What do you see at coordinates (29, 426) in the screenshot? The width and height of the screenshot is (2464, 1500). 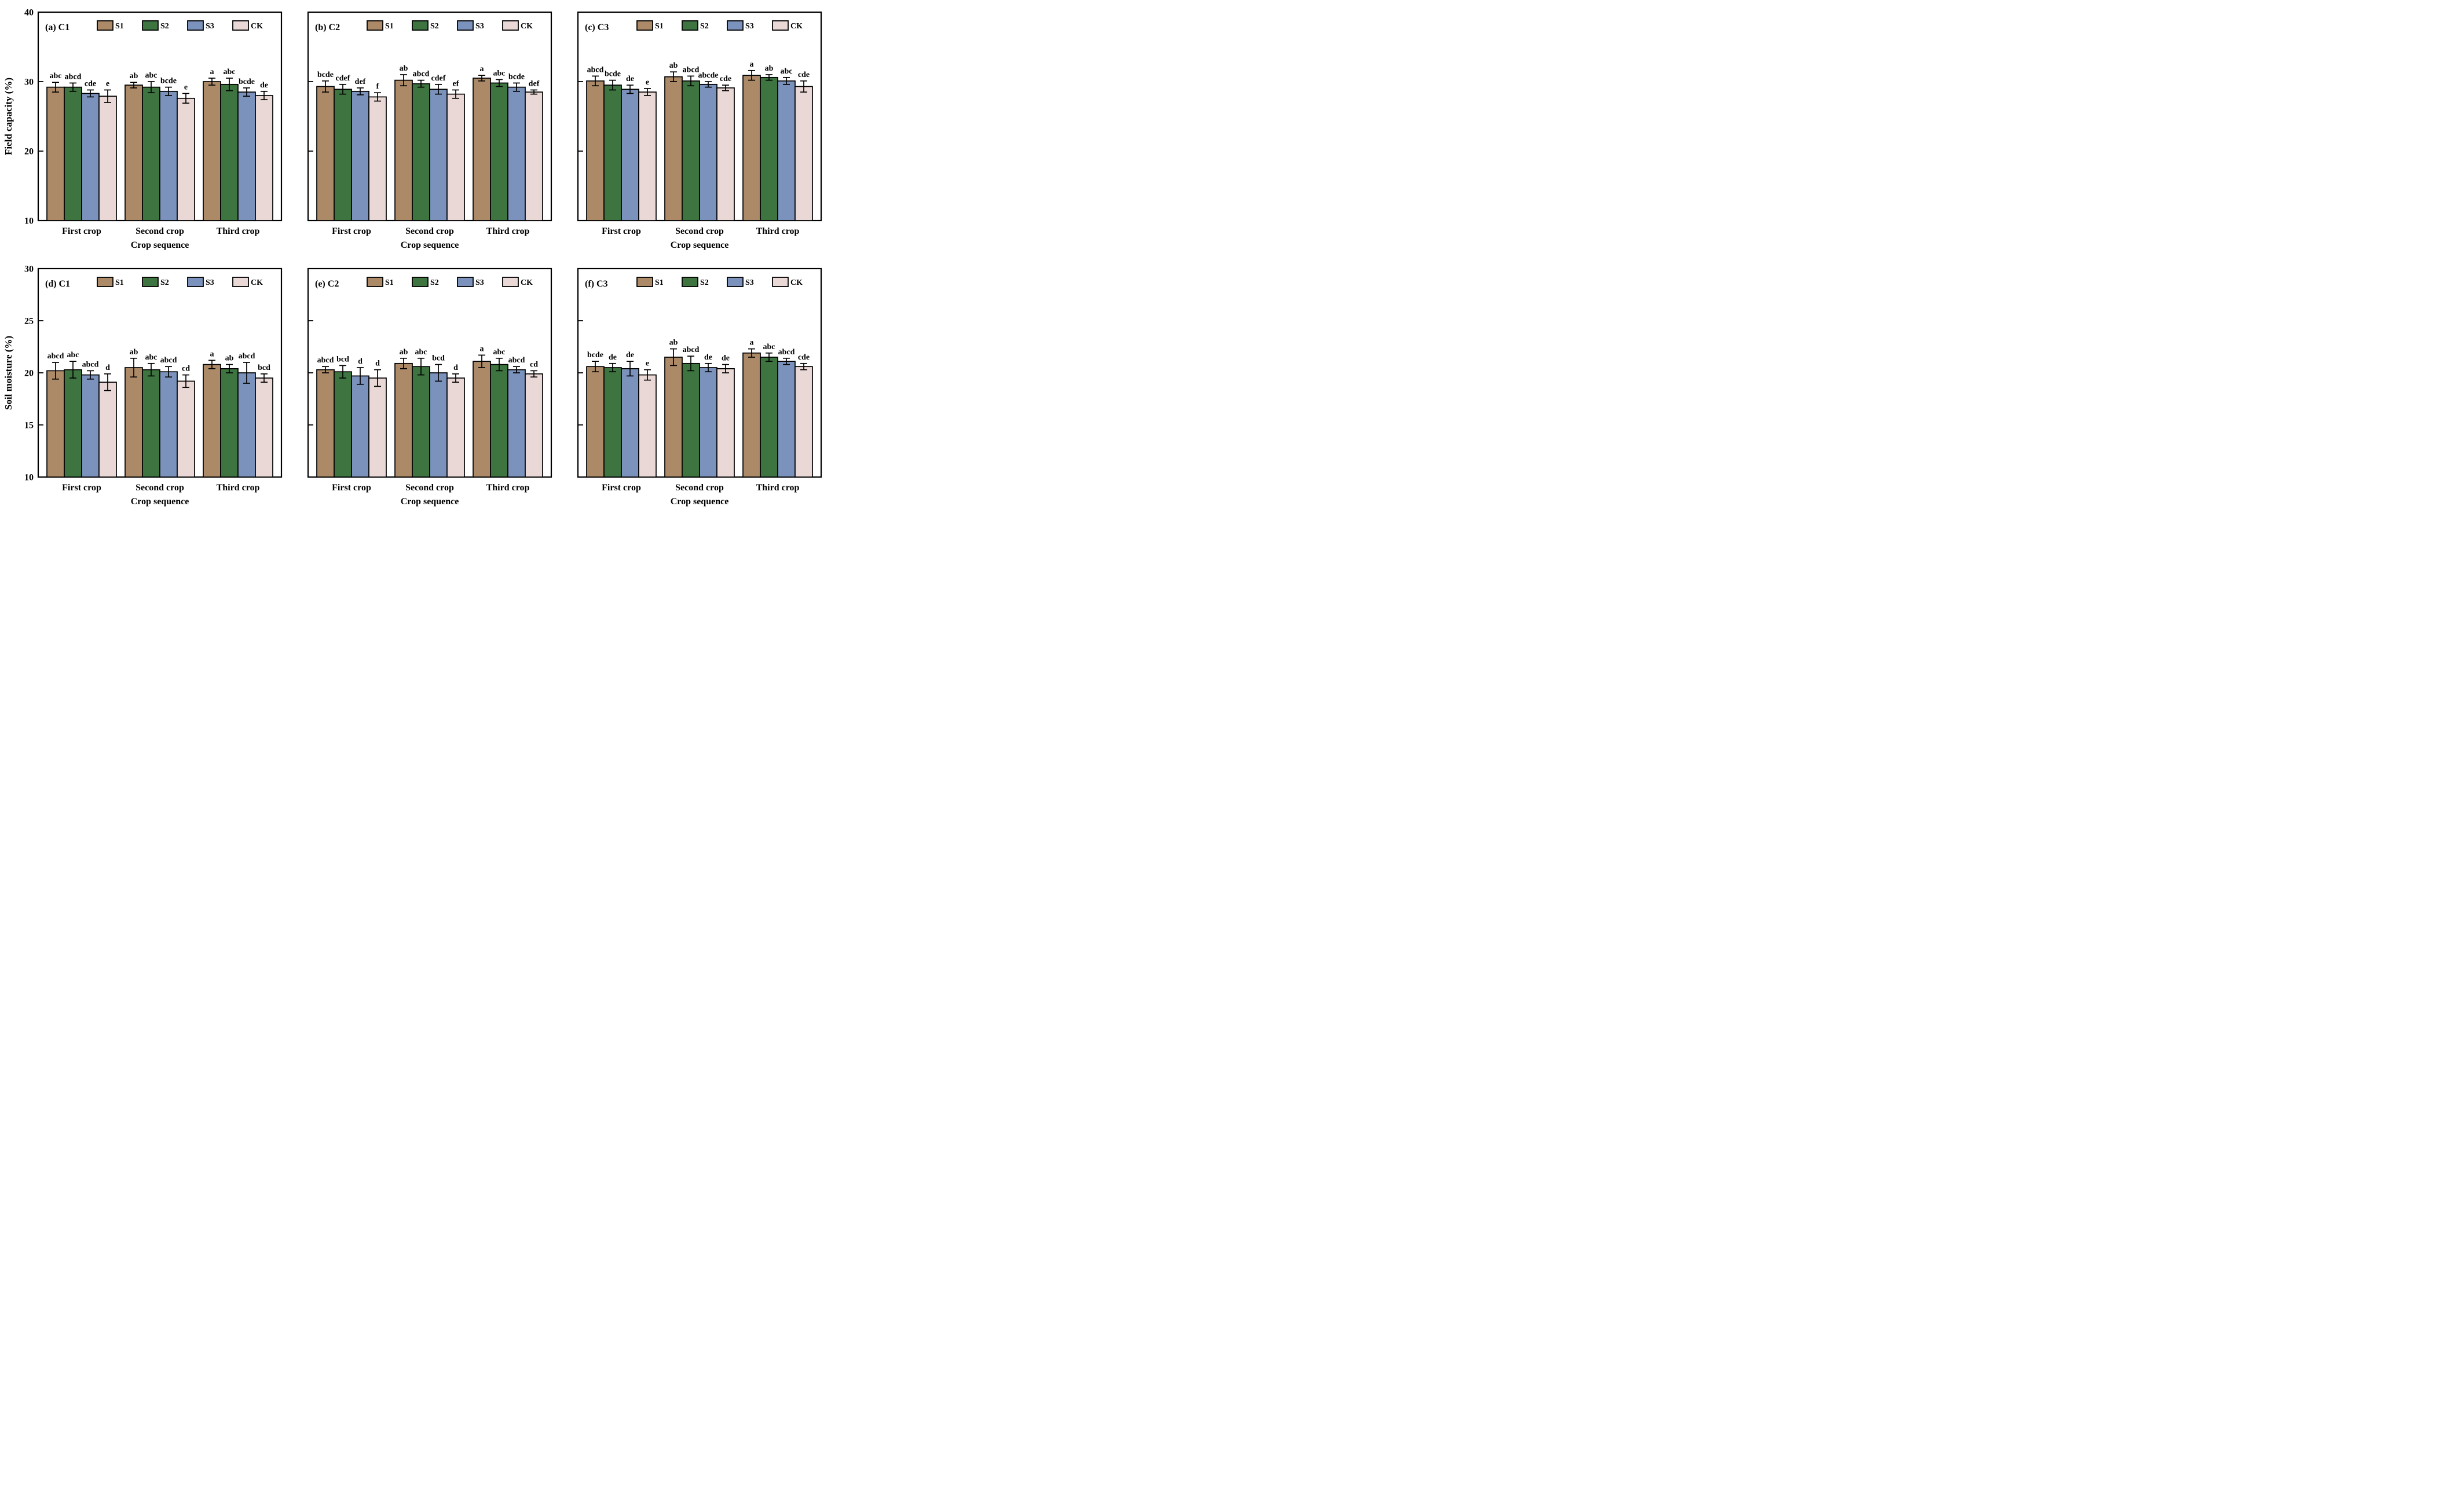 I see `y-tick-label: 15` at bounding box center [29, 426].